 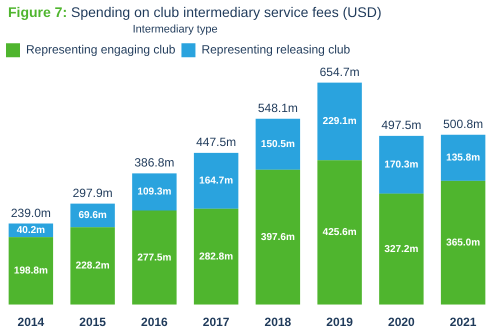 What do you see at coordinates (92, 216) in the screenshot?
I see `data-label: 69.6m` at bounding box center [92, 216].